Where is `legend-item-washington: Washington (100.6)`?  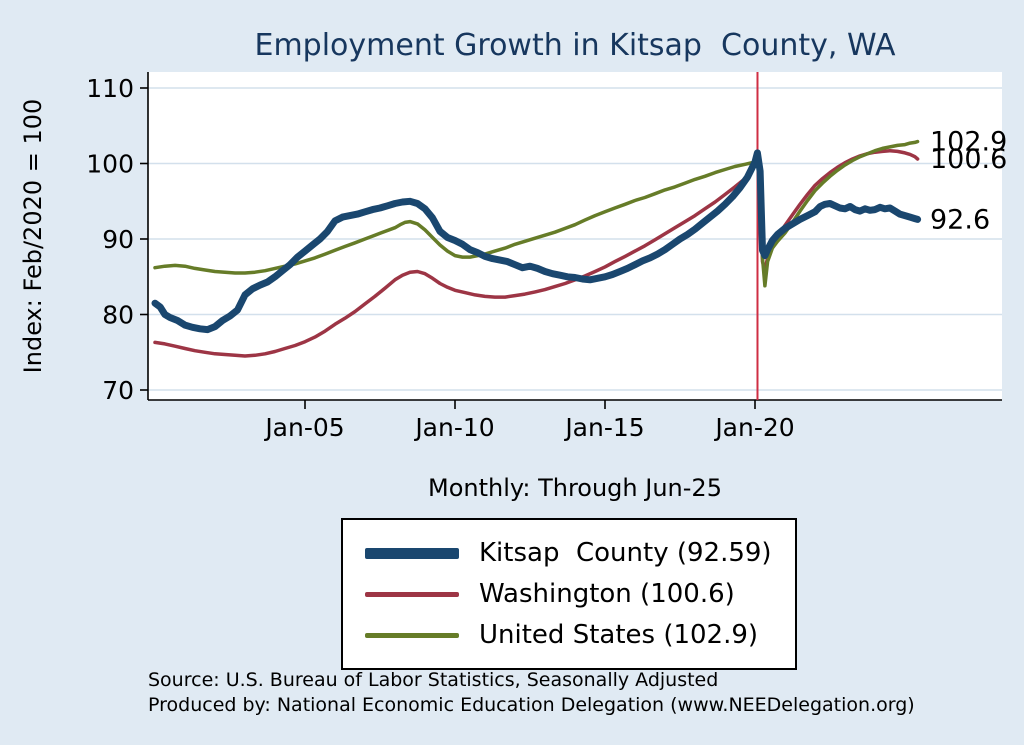
legend-item-washington: Washington (100.6) is located at coordinates (580, 594).